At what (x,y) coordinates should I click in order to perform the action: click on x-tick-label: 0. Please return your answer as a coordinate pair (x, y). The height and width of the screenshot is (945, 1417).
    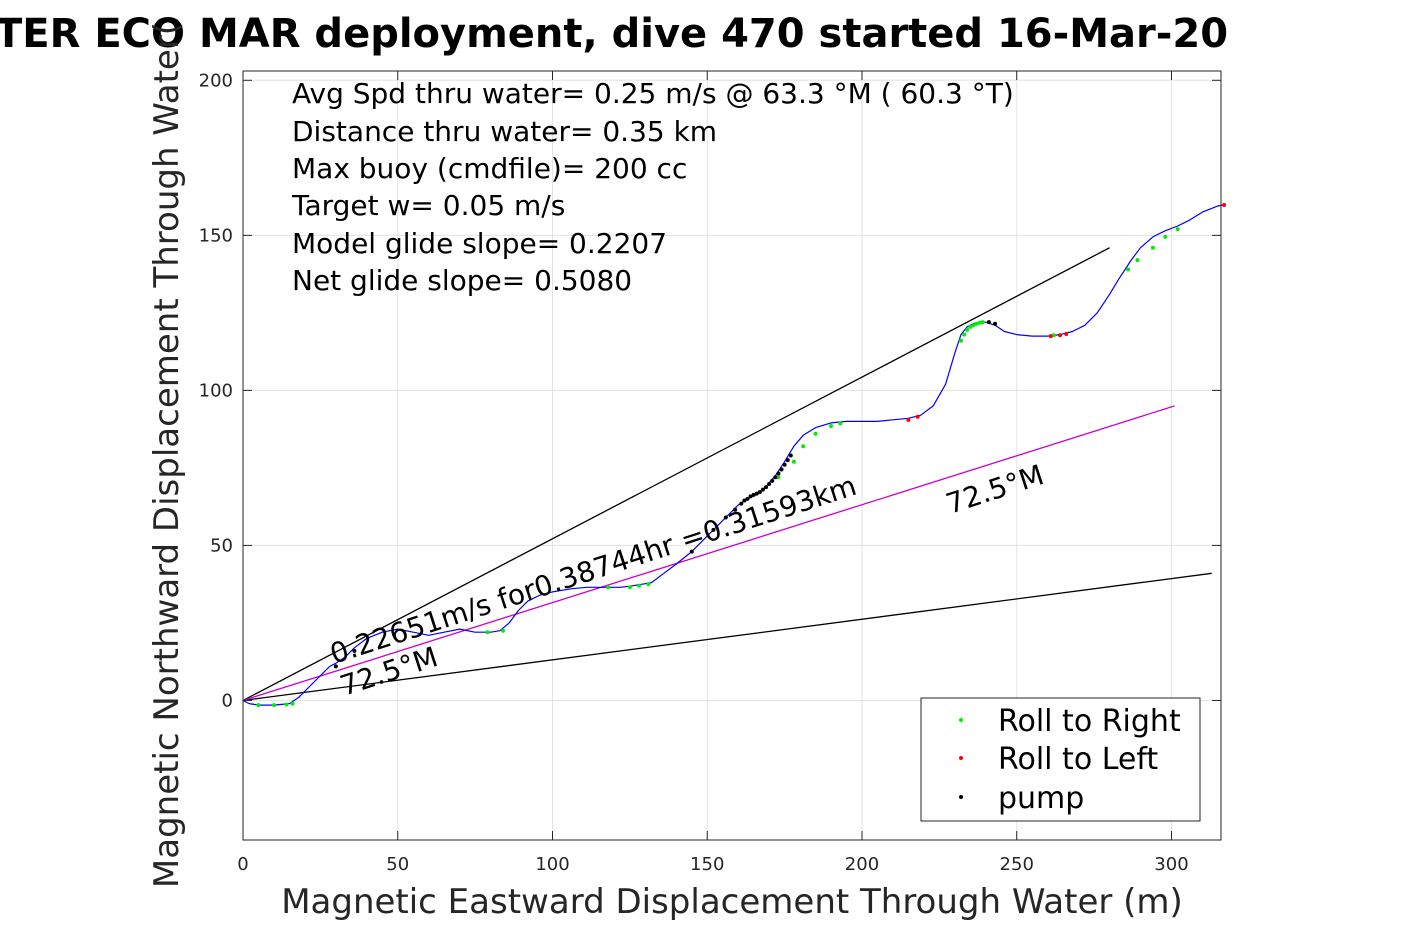
    Looking at the image, I should click on (242, 864).